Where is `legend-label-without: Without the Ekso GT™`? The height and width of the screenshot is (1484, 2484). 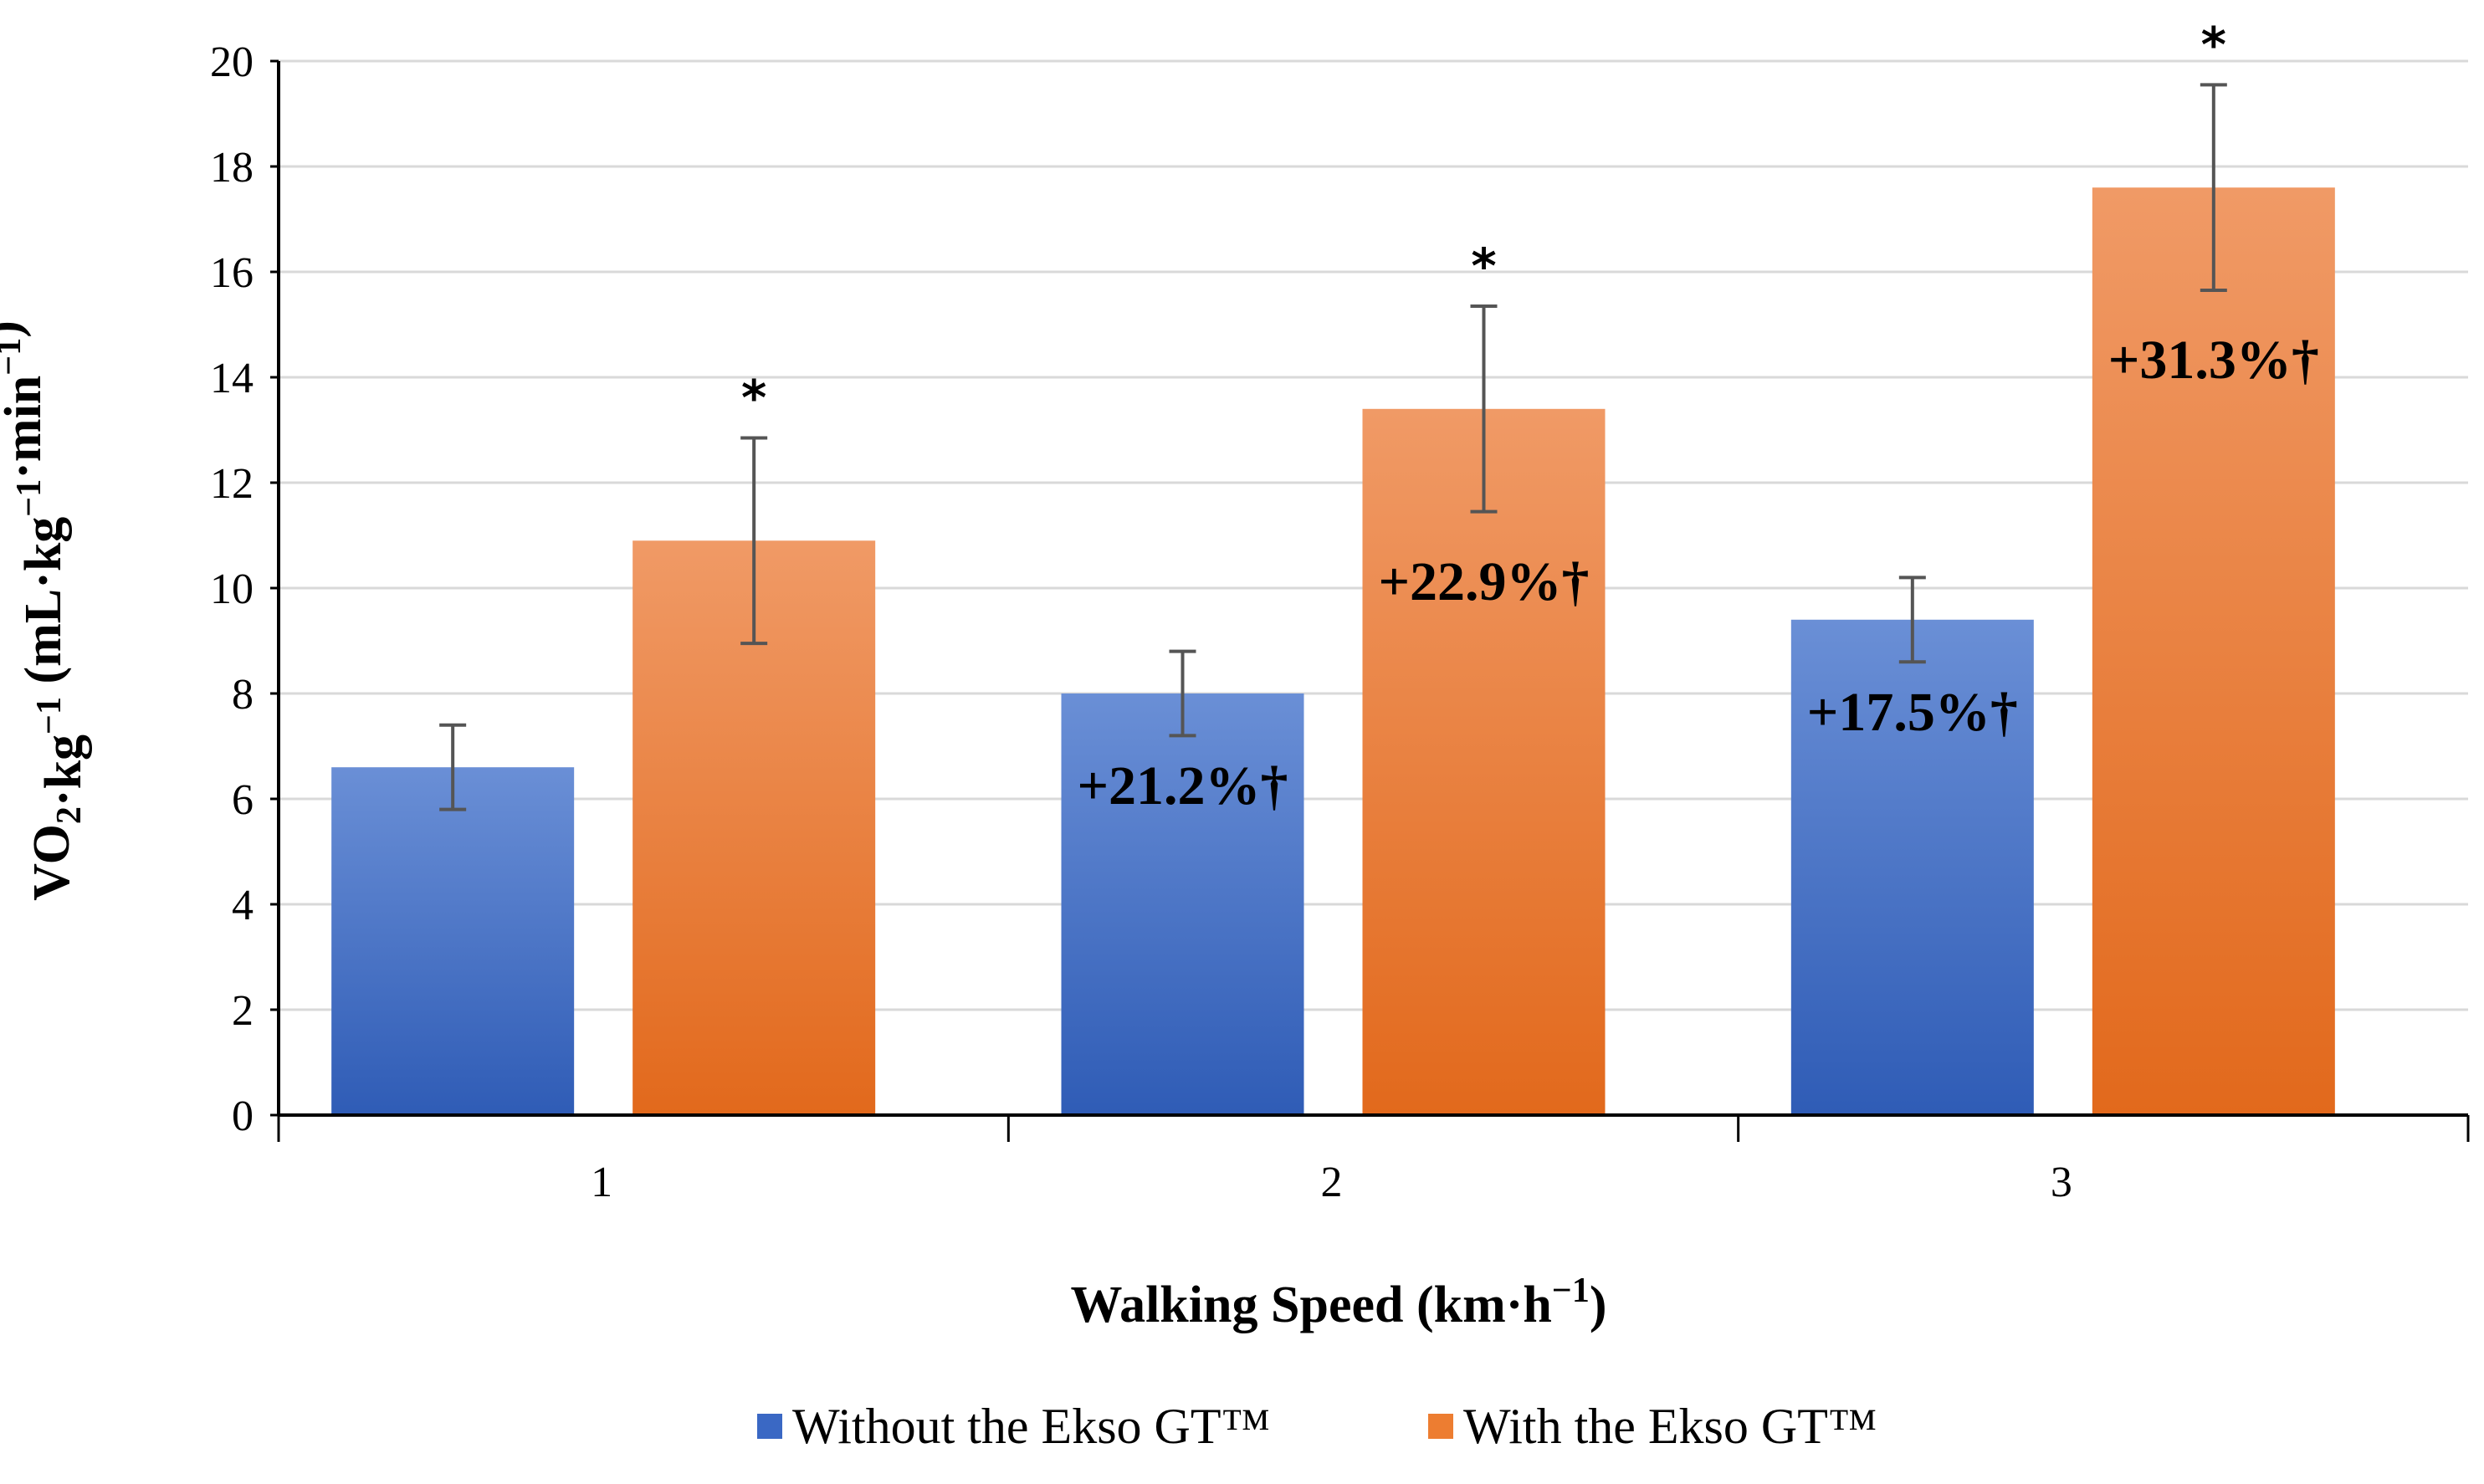
legend-label-without: Without the Ekso GT™ is located at coordinates (1031, 1426).